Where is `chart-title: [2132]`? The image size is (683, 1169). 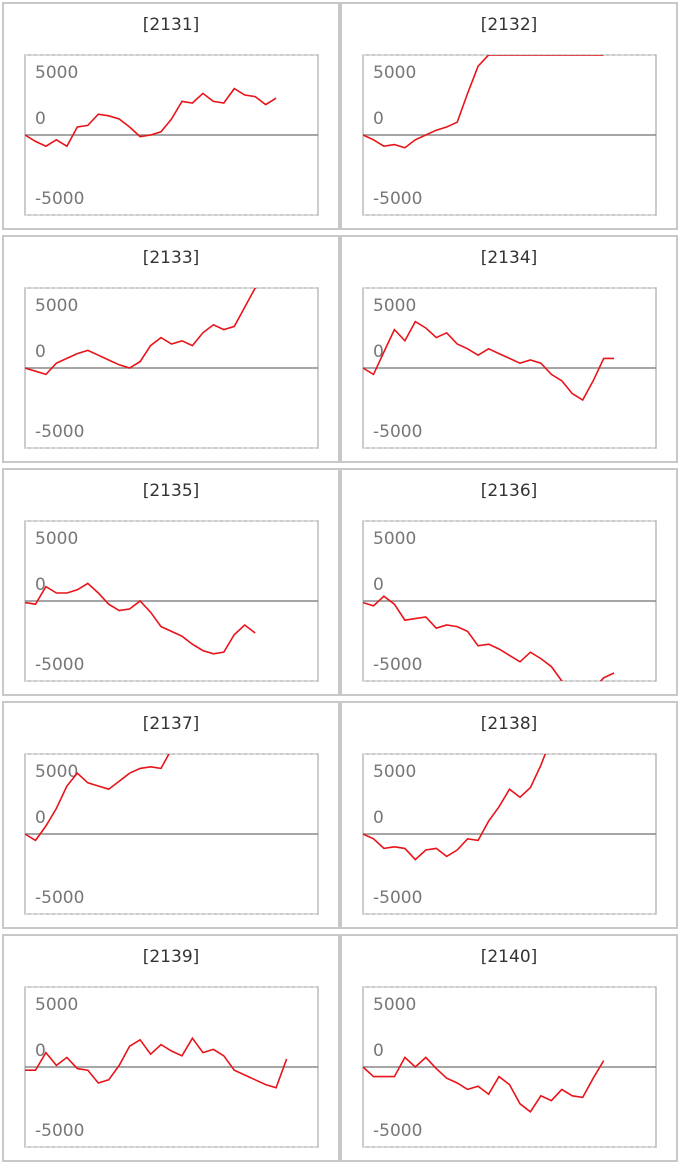
chart-title: [2132] is located at coordinates (509, 25).